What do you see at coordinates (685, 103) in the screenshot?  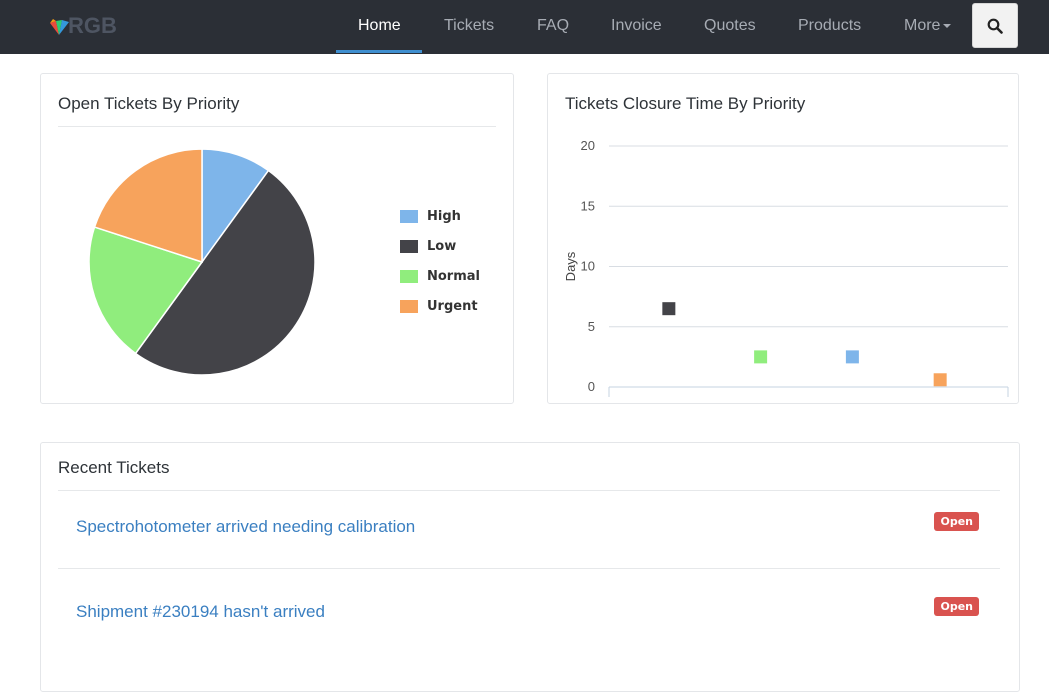 I see `closure-time-title: Tickets Closure Time By Priority` at bounding box center [685, 103].